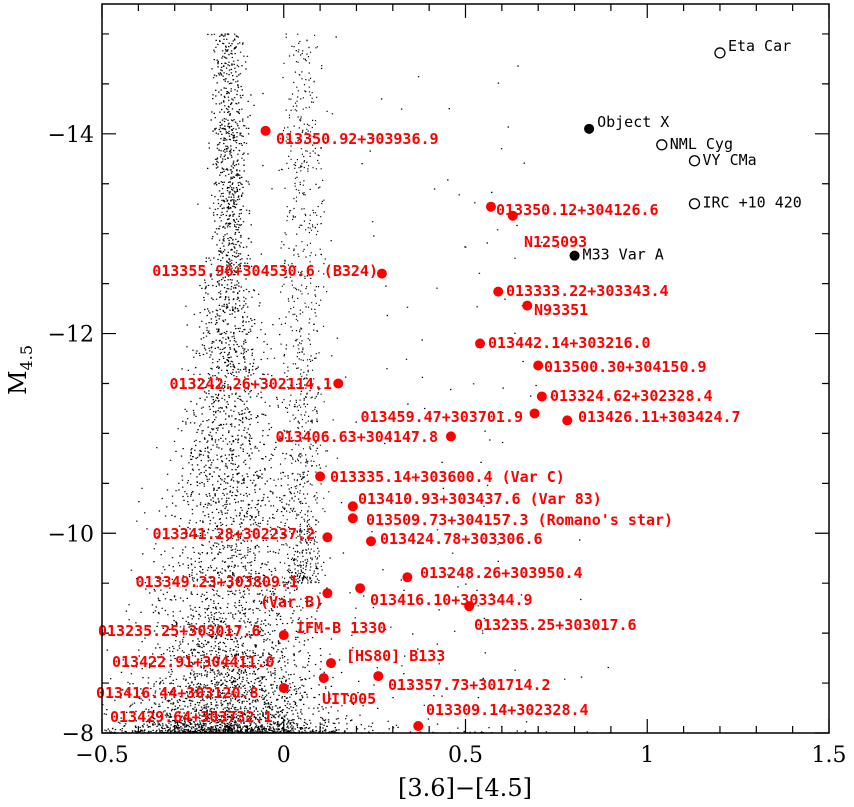 This screenshot has height=807, width=854. What do you see at coordinates (179, 631) in the screenshot?
I see `crowded-region-label: 013235.25+303017.6` at bounding box center [179, 631].